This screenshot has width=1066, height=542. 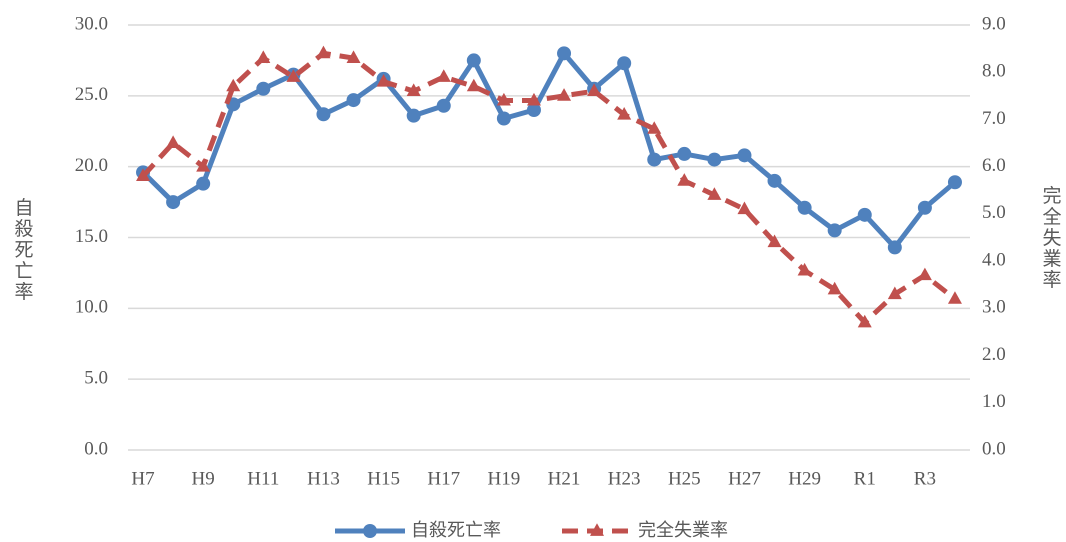 I want to click on y-axis-title: 自殺死亡率, so click(x=23, y=249).